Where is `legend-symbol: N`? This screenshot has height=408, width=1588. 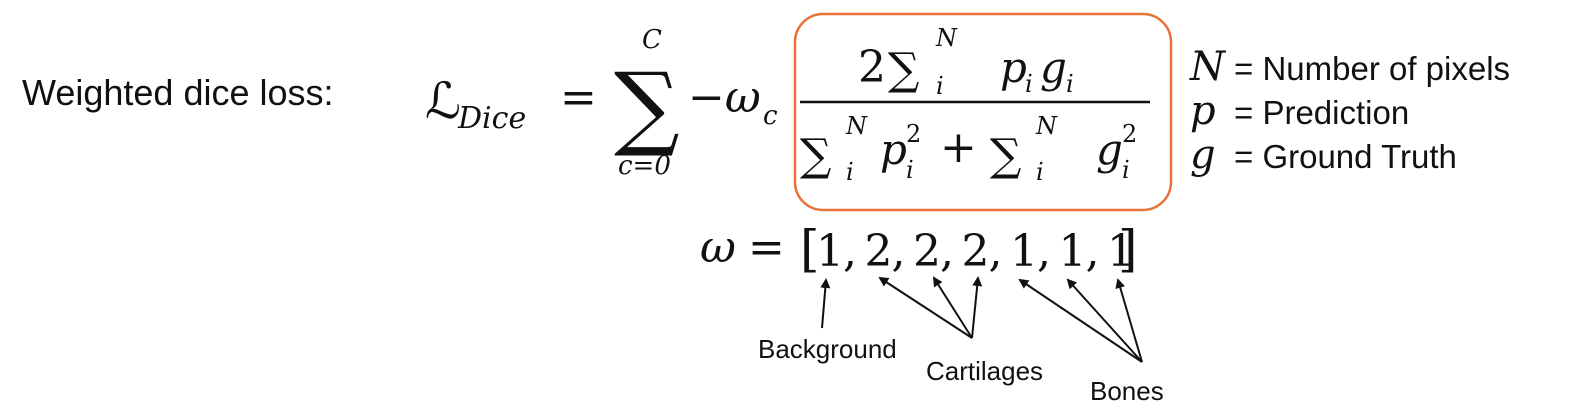
legend-symbol: N is located at coordinates (1207, 67).